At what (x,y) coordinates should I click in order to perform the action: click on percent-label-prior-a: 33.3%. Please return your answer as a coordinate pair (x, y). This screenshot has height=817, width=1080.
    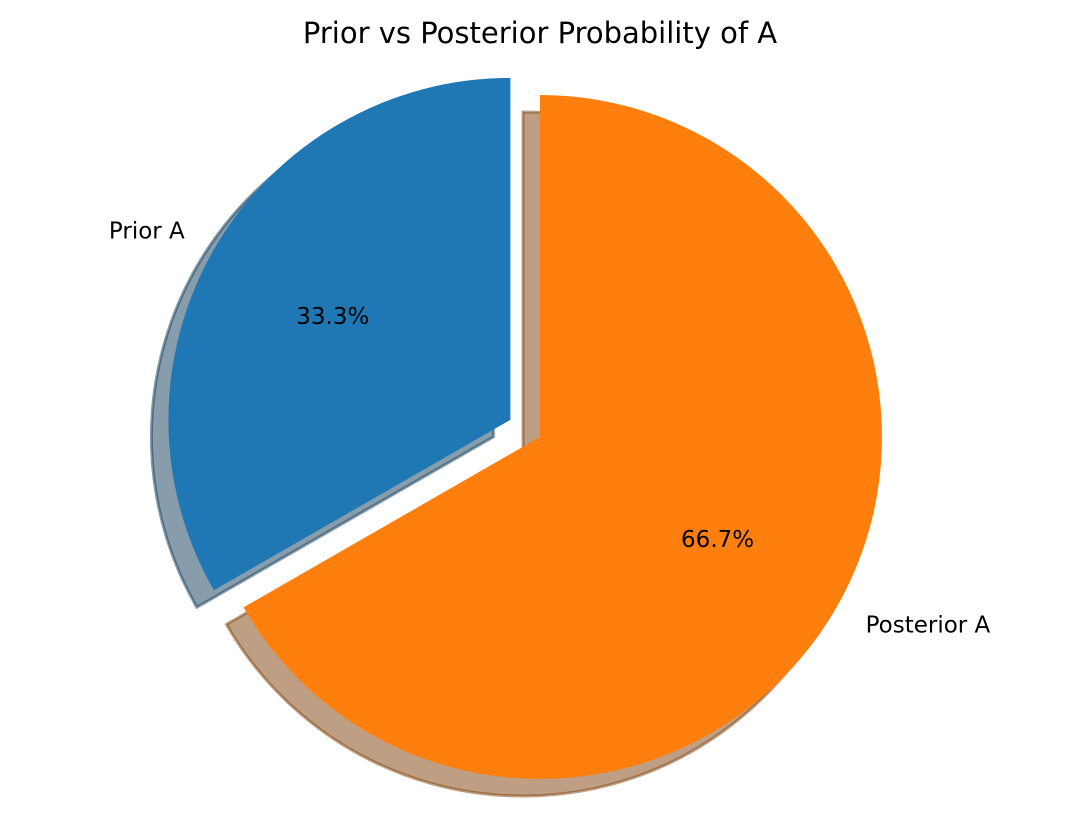
    Looking at the image, I should click on (332, 317).